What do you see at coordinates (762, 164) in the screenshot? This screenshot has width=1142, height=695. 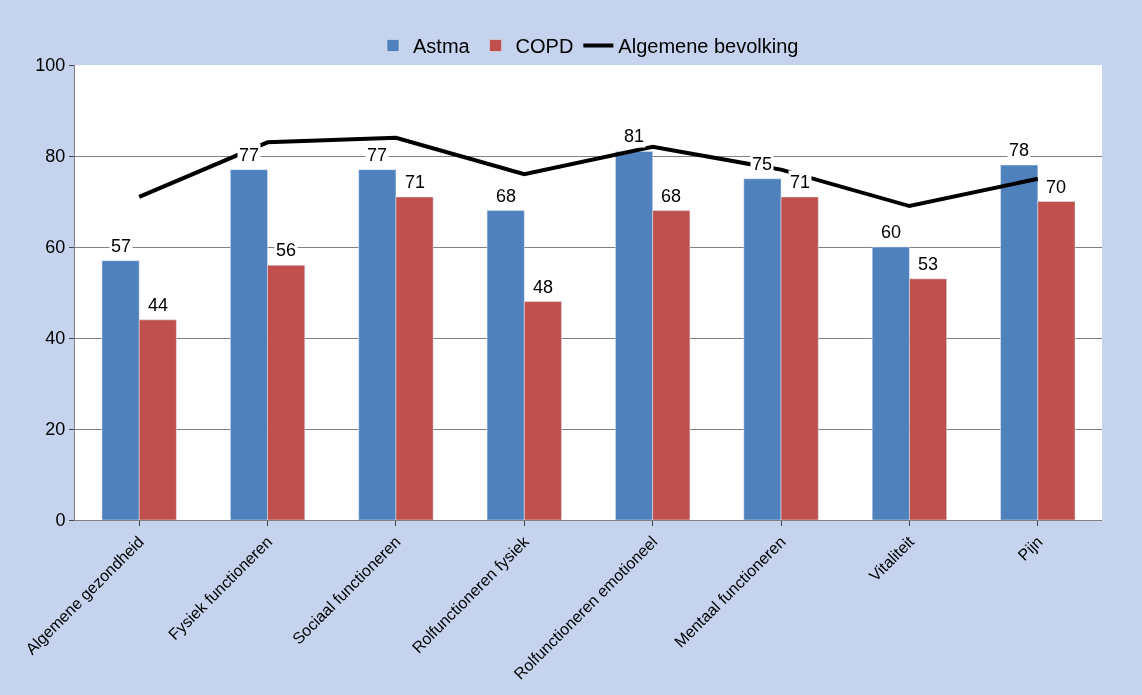 I see `data-label: 75` at bounding box center [762, 164].